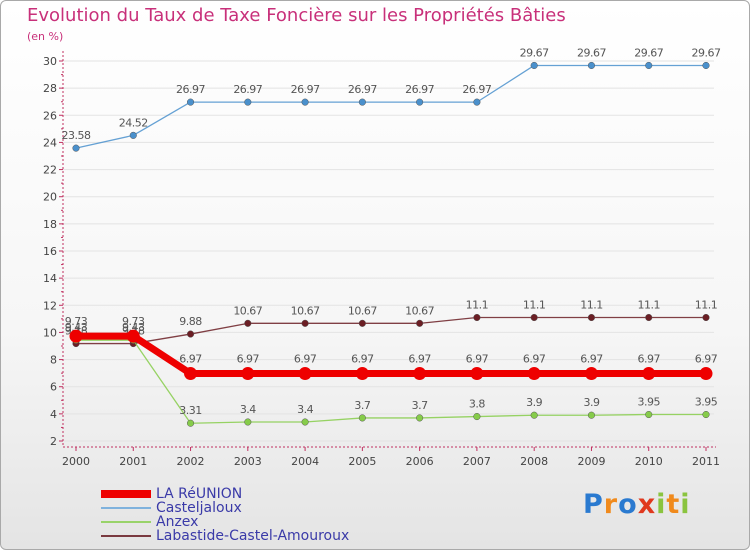  Describe the element at coordinates (248, 461) in the screenshot. I see `x-tick-label: 2003` at that location.